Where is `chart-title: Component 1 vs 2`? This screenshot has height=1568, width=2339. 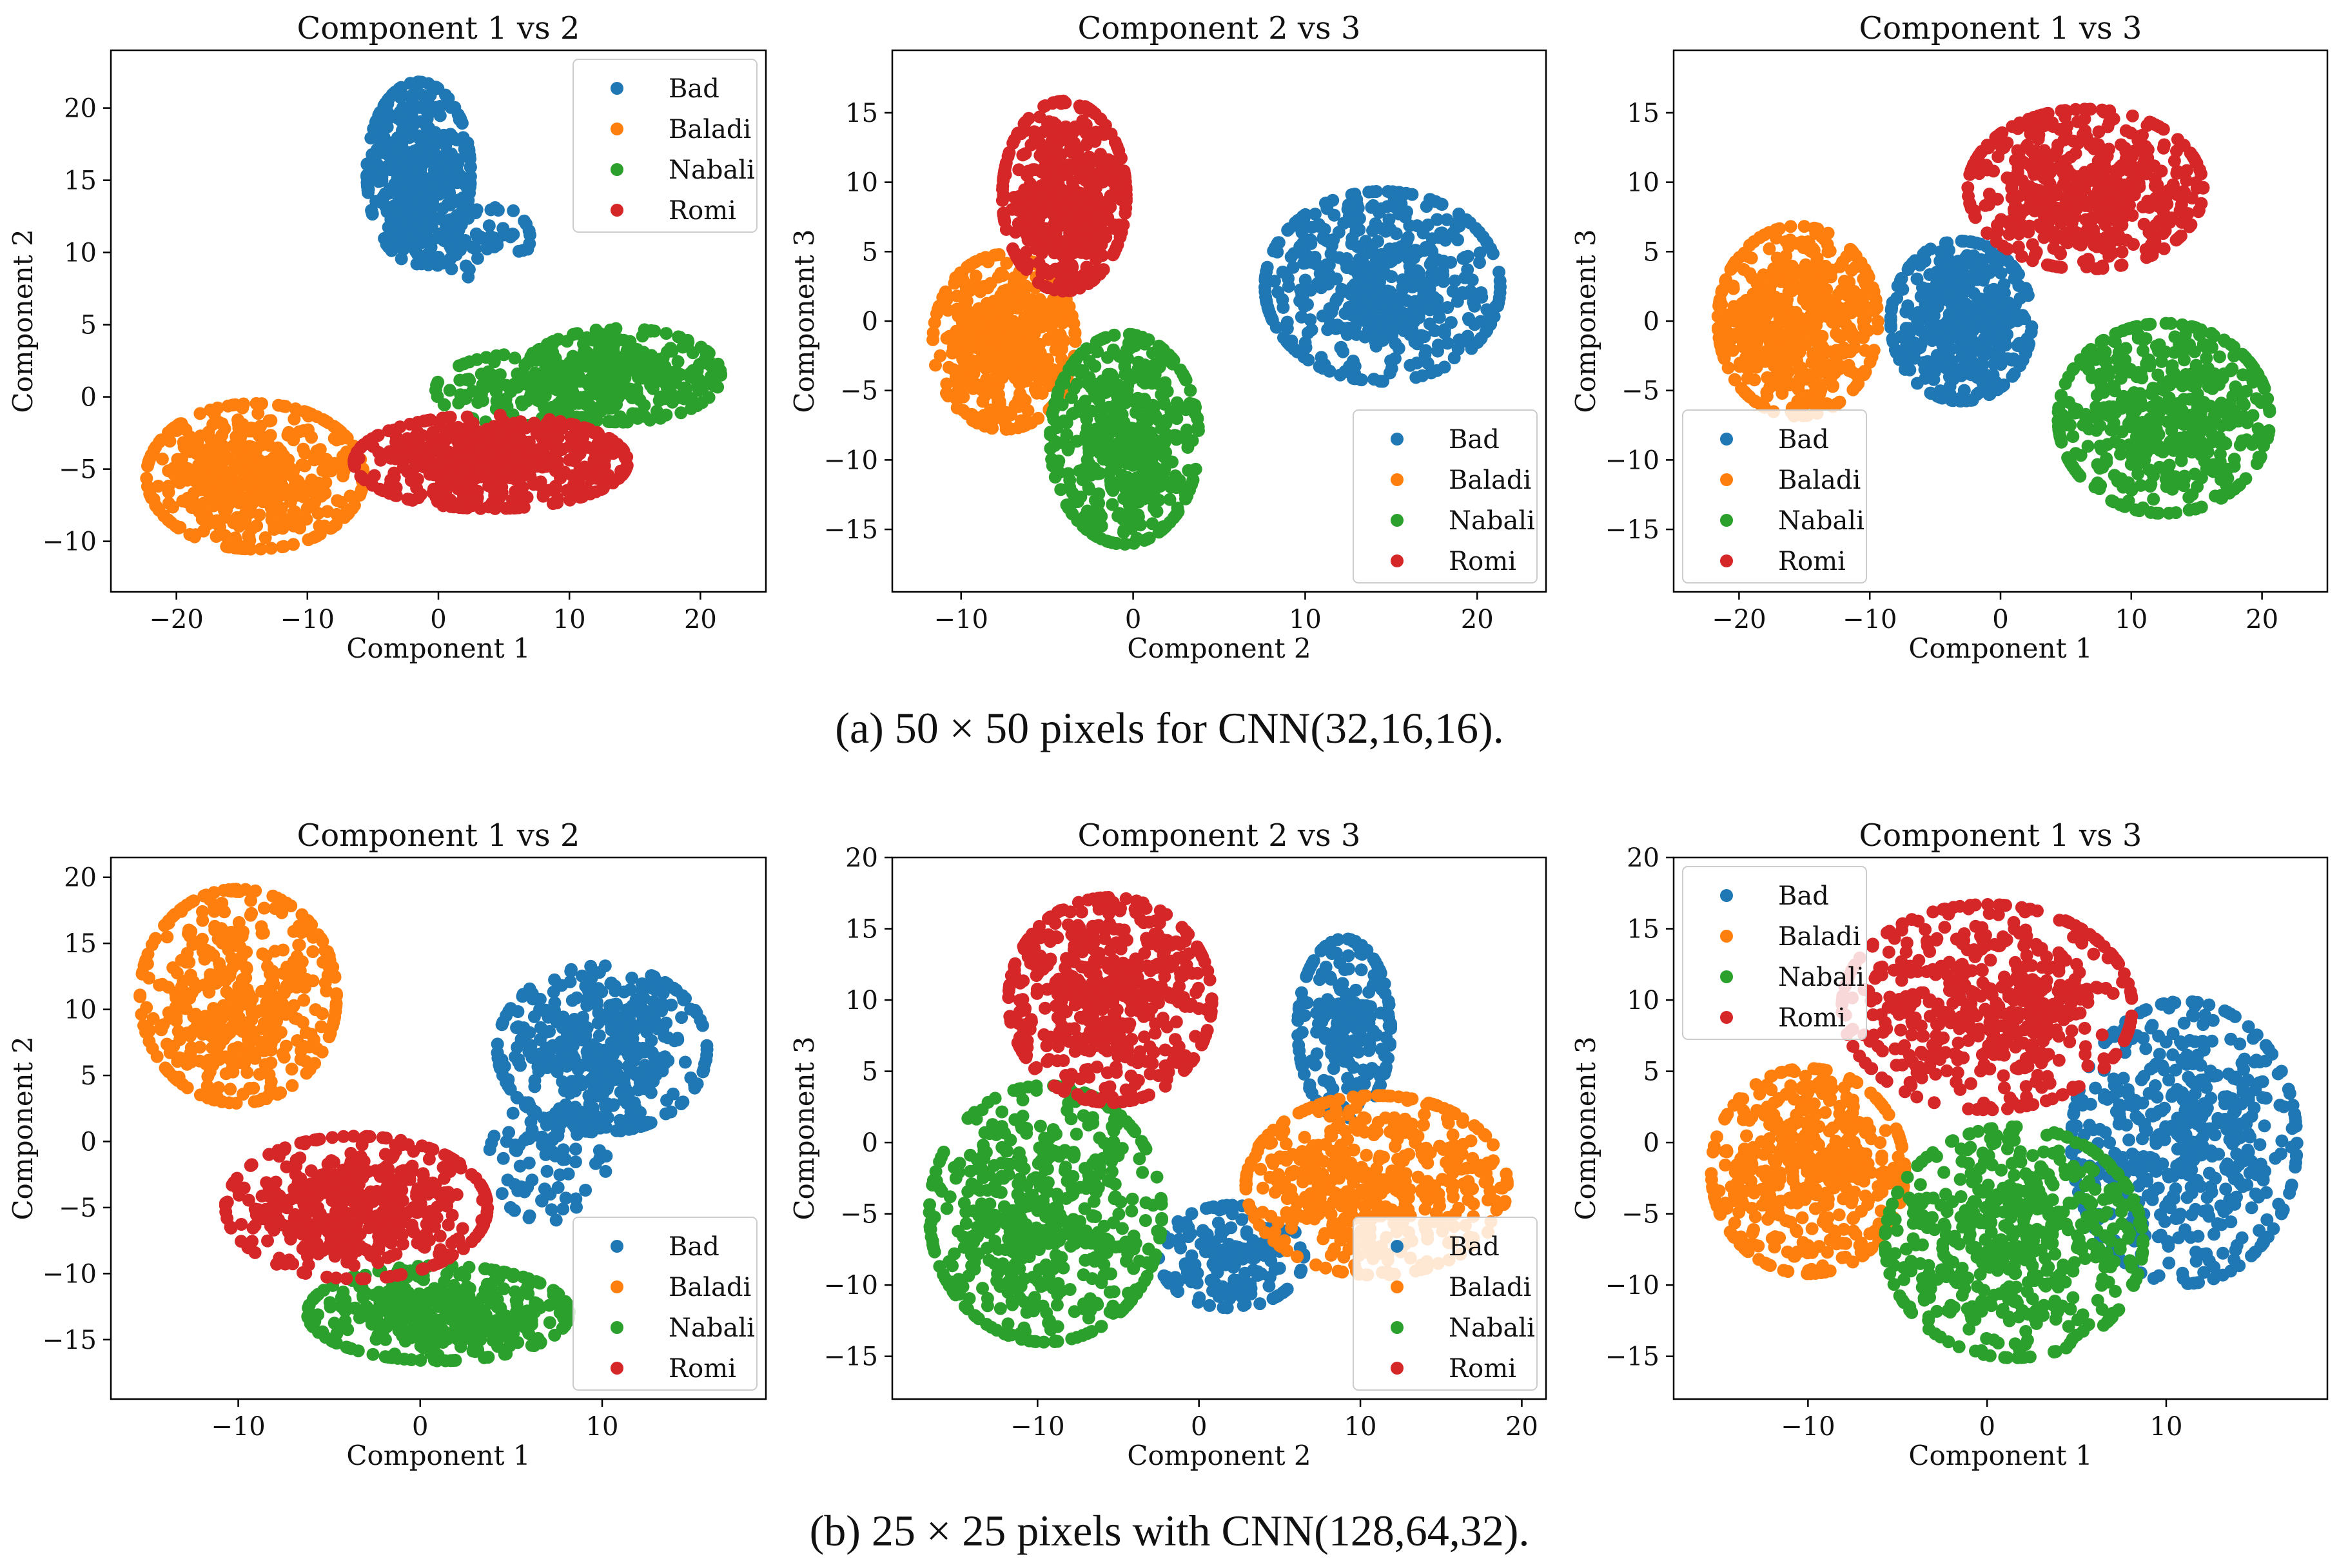 chart-title: Component 1 vs 2 is located at coordinates (438, 28).